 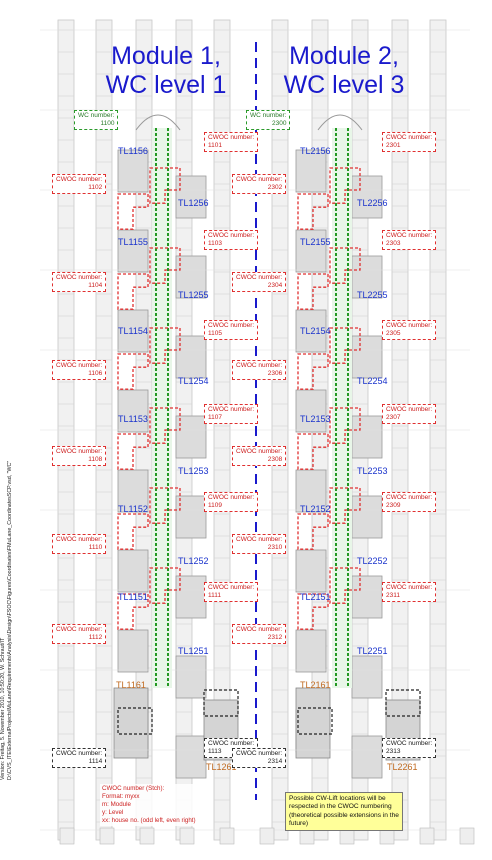 What do you see at coordinates (166, 85) in the screenshot?
I see `module1-title-line2: WC level 1` at bounding box center [166, 85].